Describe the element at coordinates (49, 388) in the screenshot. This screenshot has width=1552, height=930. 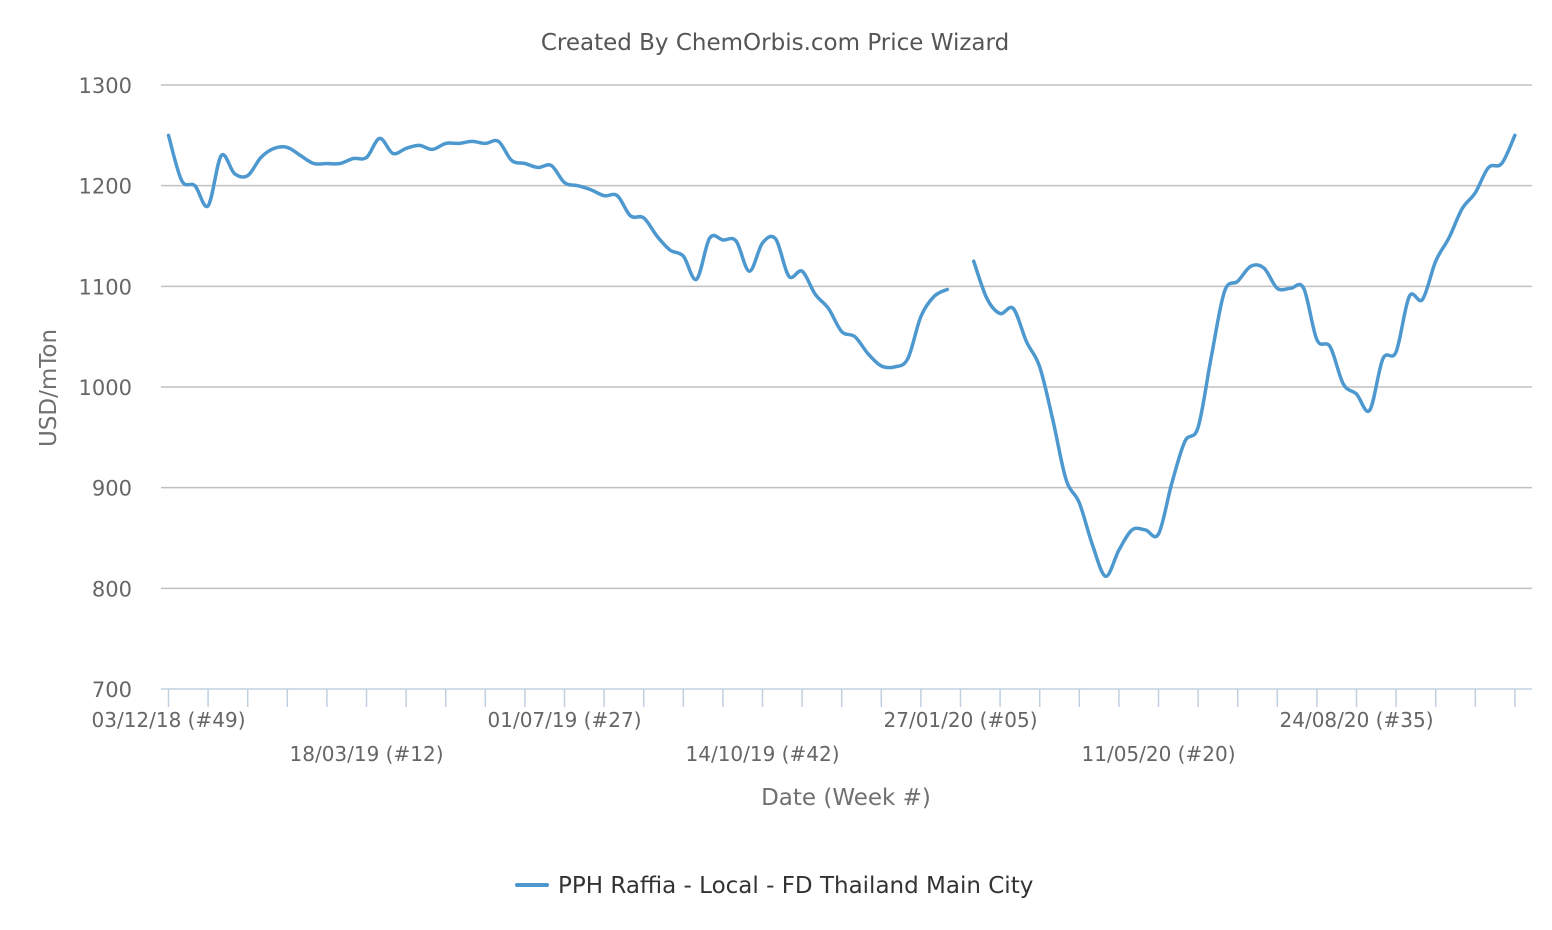
I see `y-axis-title: USD/mTon` at that location.